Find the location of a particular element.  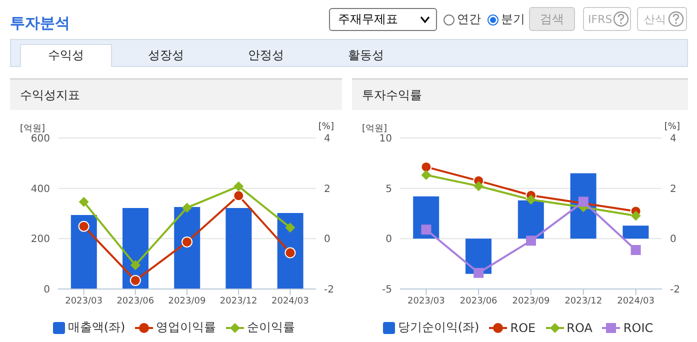

y-tick-label: 400 is located at coordinates (40, 189).